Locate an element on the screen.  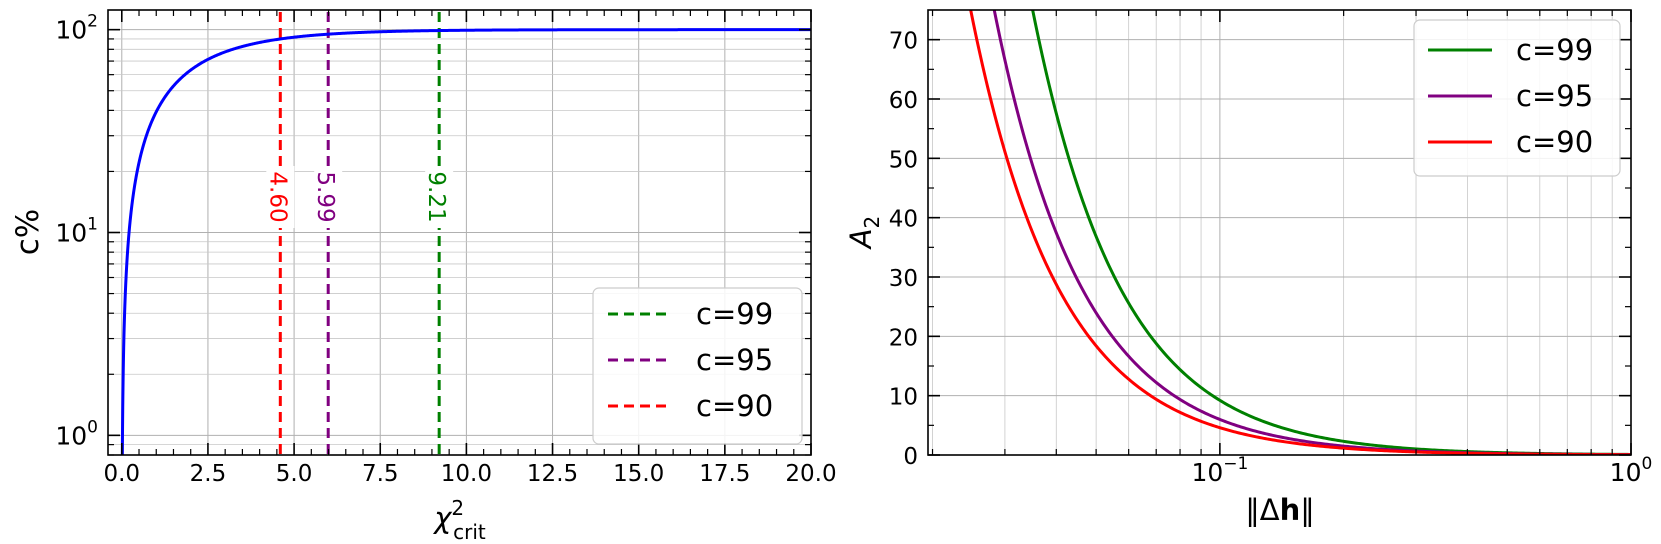
left-x-tick-label: 7.5 is located at coordinates (380, 474).